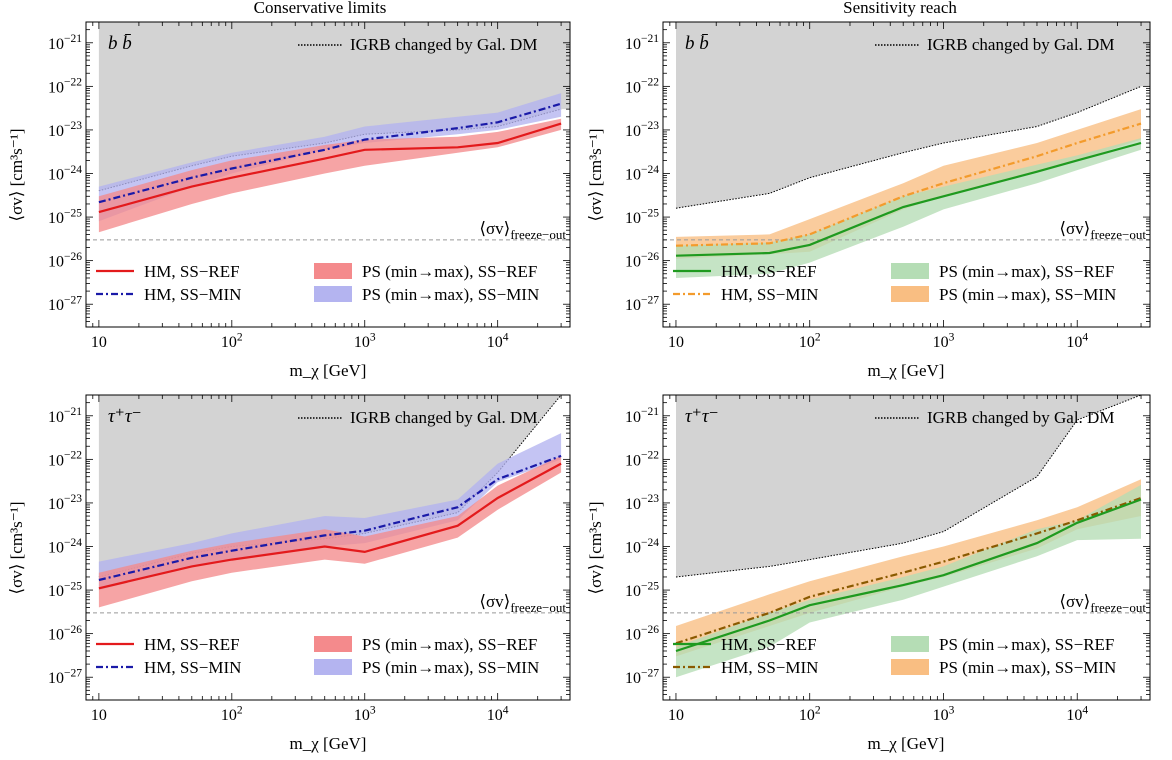  Describe the element at coordinates (900, 8) in the screenshot. I see `panel-title-right: Sensitivity reach` at that location.